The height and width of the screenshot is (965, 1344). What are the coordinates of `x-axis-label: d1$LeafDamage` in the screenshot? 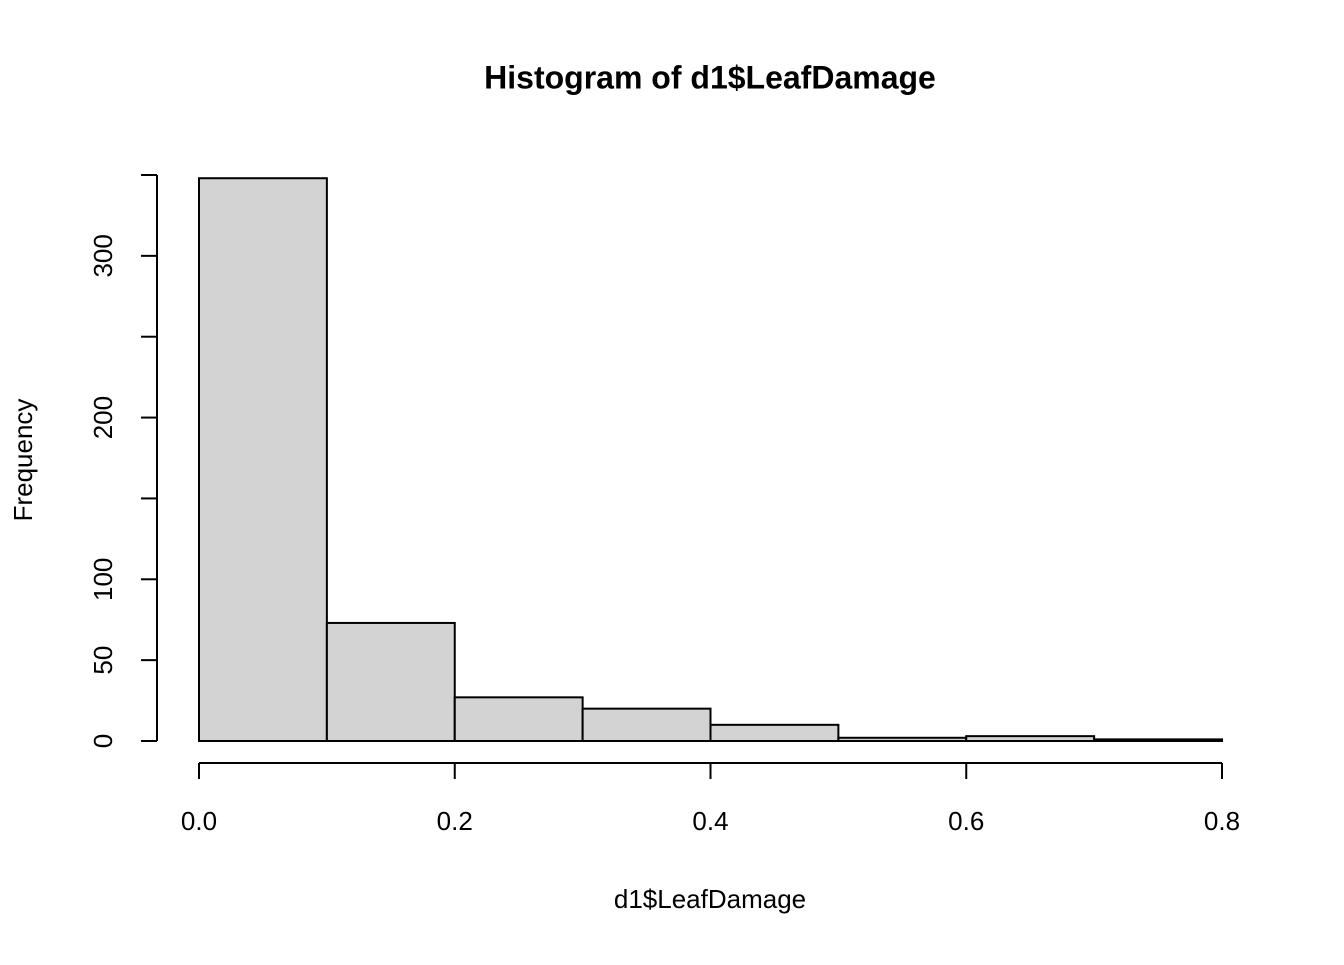 It's located at (710, 899).